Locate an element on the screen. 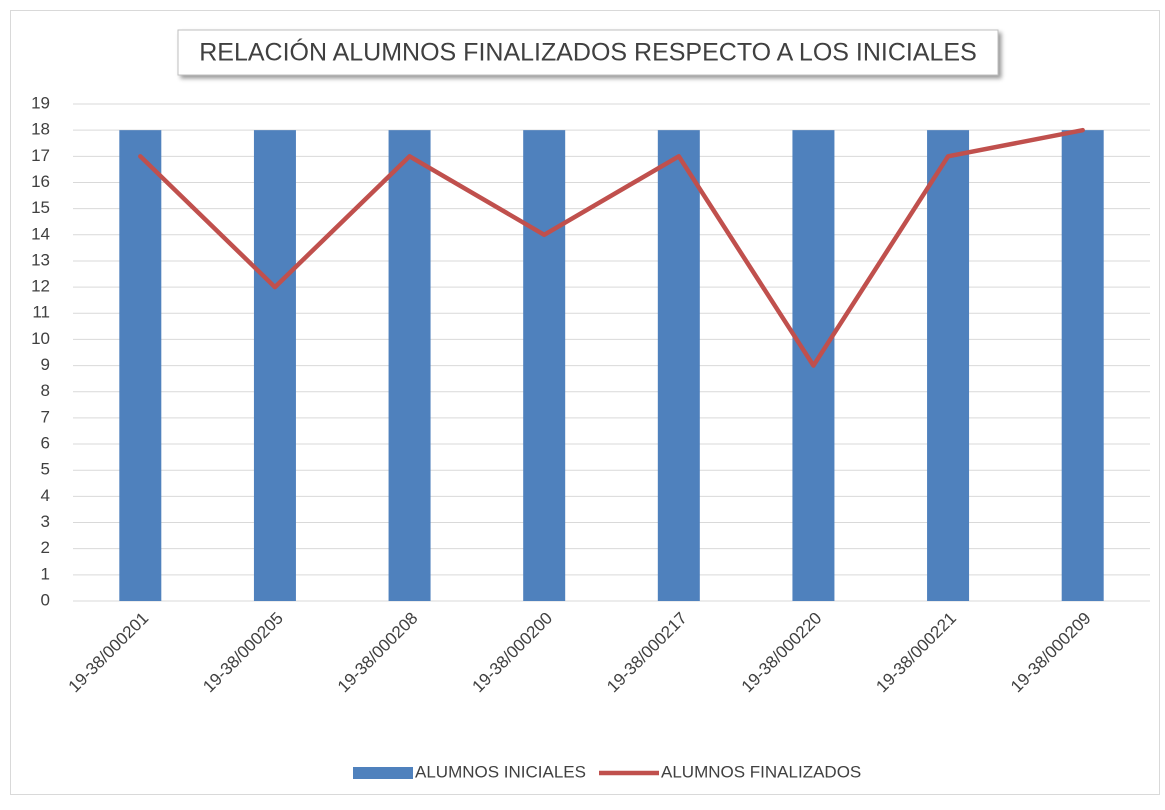  y-tick-label: 14 is located at coordinates (40, 233).